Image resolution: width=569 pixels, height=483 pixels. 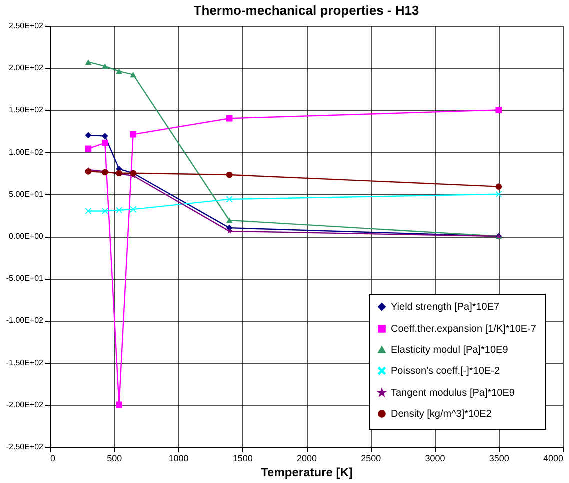 I want to click on x-tick-label: 500, so click(x=114, y=459).